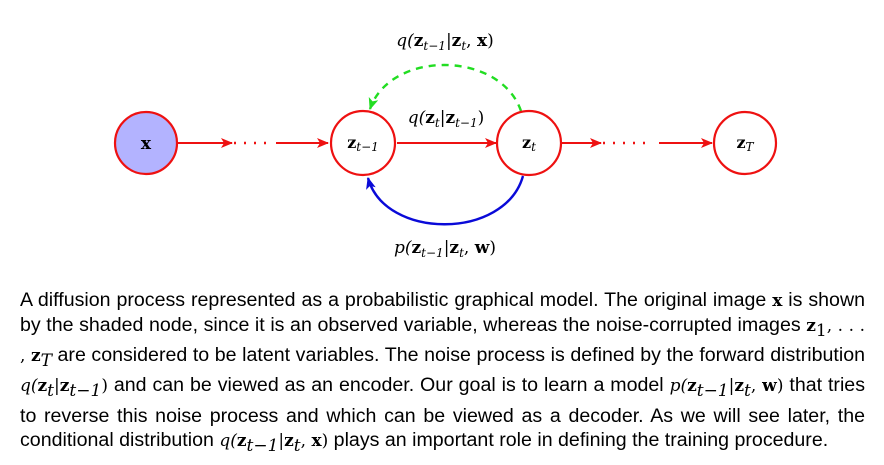 The image size is (884, 465). I want to click on node-z-t, so click(529, 143).